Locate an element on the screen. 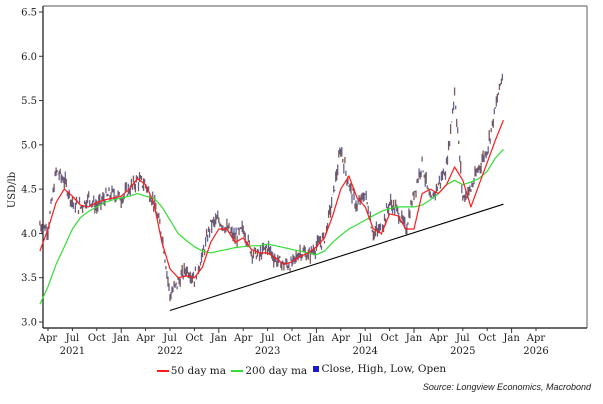  y-axis: 3.0 3.5 4.0 4.5 5.0 5.5 6.0 6.5 is located at coordinates (32, 168).